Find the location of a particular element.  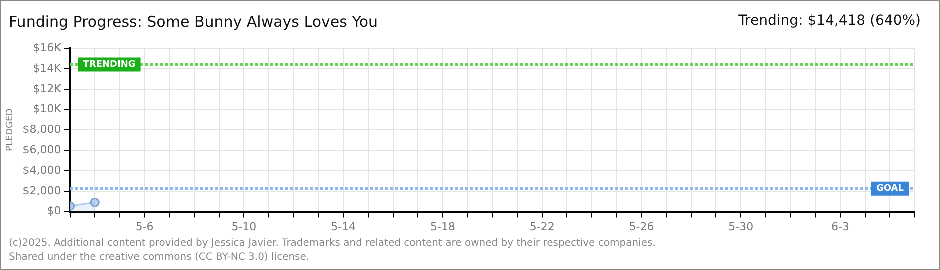

x-tick-label: 5-10 is located at coordinates (244, 227).